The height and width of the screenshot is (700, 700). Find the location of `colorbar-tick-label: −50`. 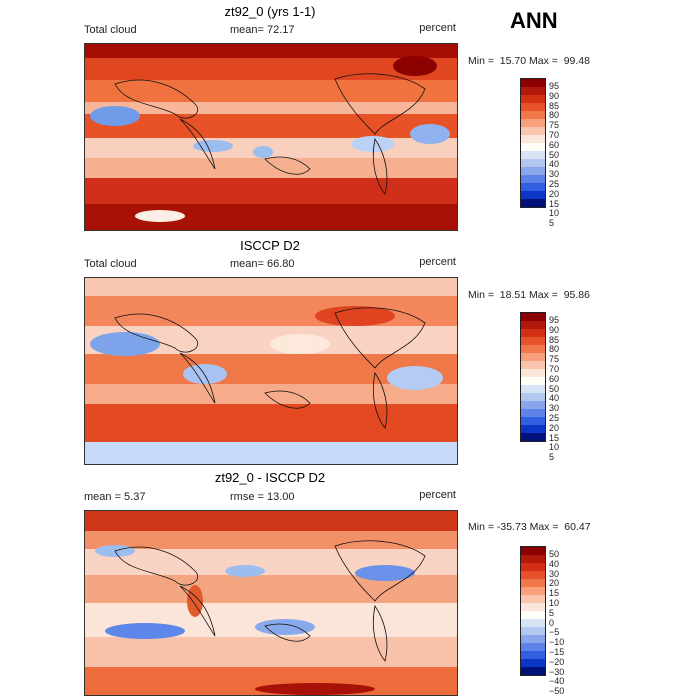

colorbar-tick-label: −50 is located at coordinates (557, 691).